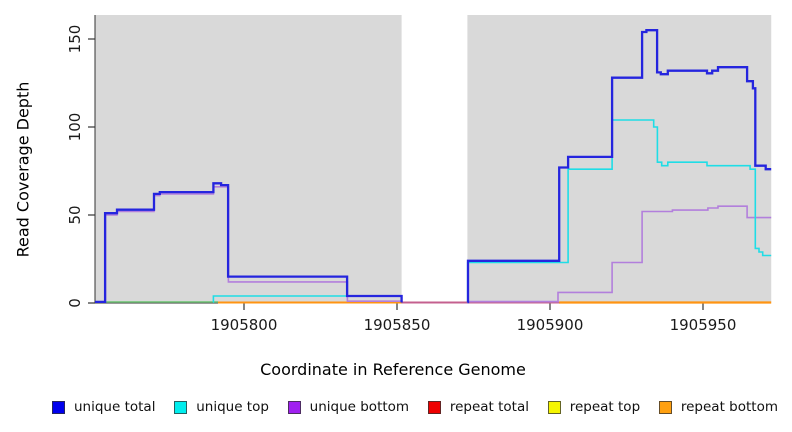  Describe the element at coordinates (23, 169) in the screenshot. I see `y-axis-title: Read Coverage Depth` at that location.